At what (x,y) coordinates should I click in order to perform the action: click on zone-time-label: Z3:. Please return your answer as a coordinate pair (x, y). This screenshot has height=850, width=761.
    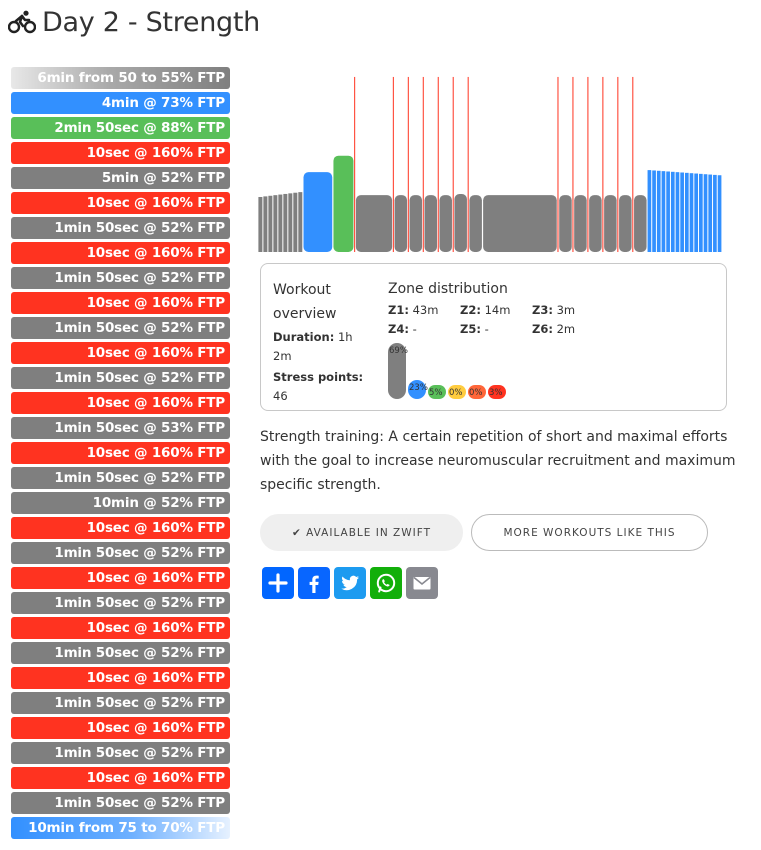
    Looking at the image, I should click on (542, 310).